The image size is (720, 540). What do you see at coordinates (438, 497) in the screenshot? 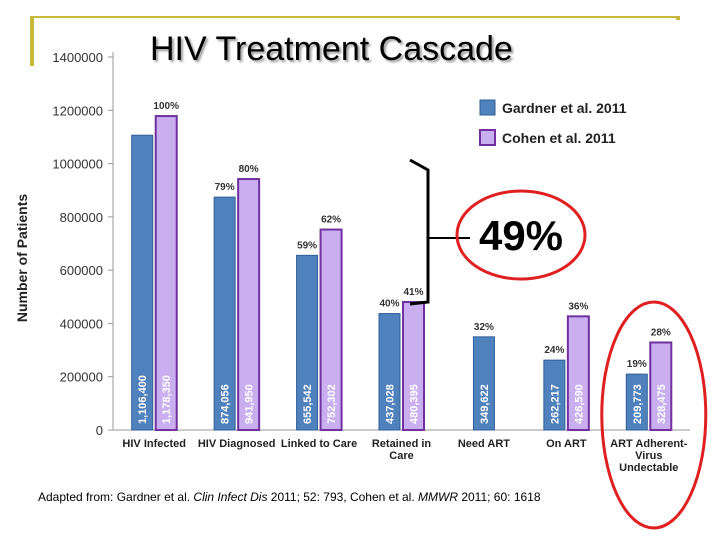
I see `source-journal-2: MMWR` at bounding box center [438, 497].